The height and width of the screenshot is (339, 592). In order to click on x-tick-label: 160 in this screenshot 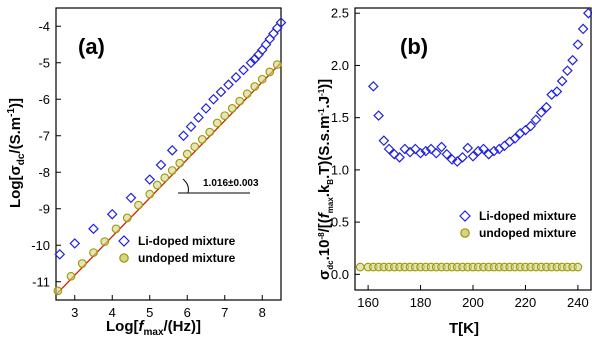, I will do `click(368, 302)`.